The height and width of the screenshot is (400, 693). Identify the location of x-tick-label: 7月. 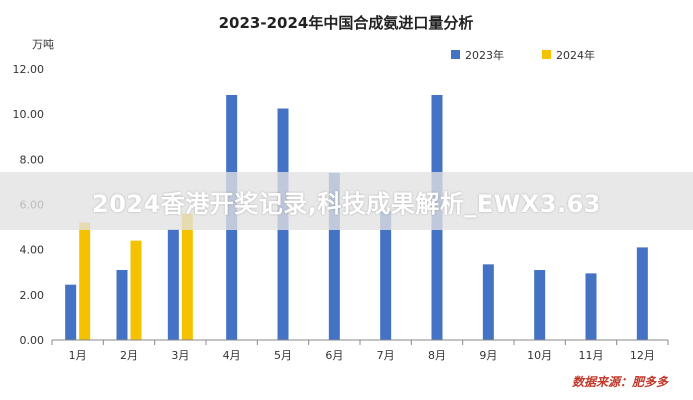
(386, 355).